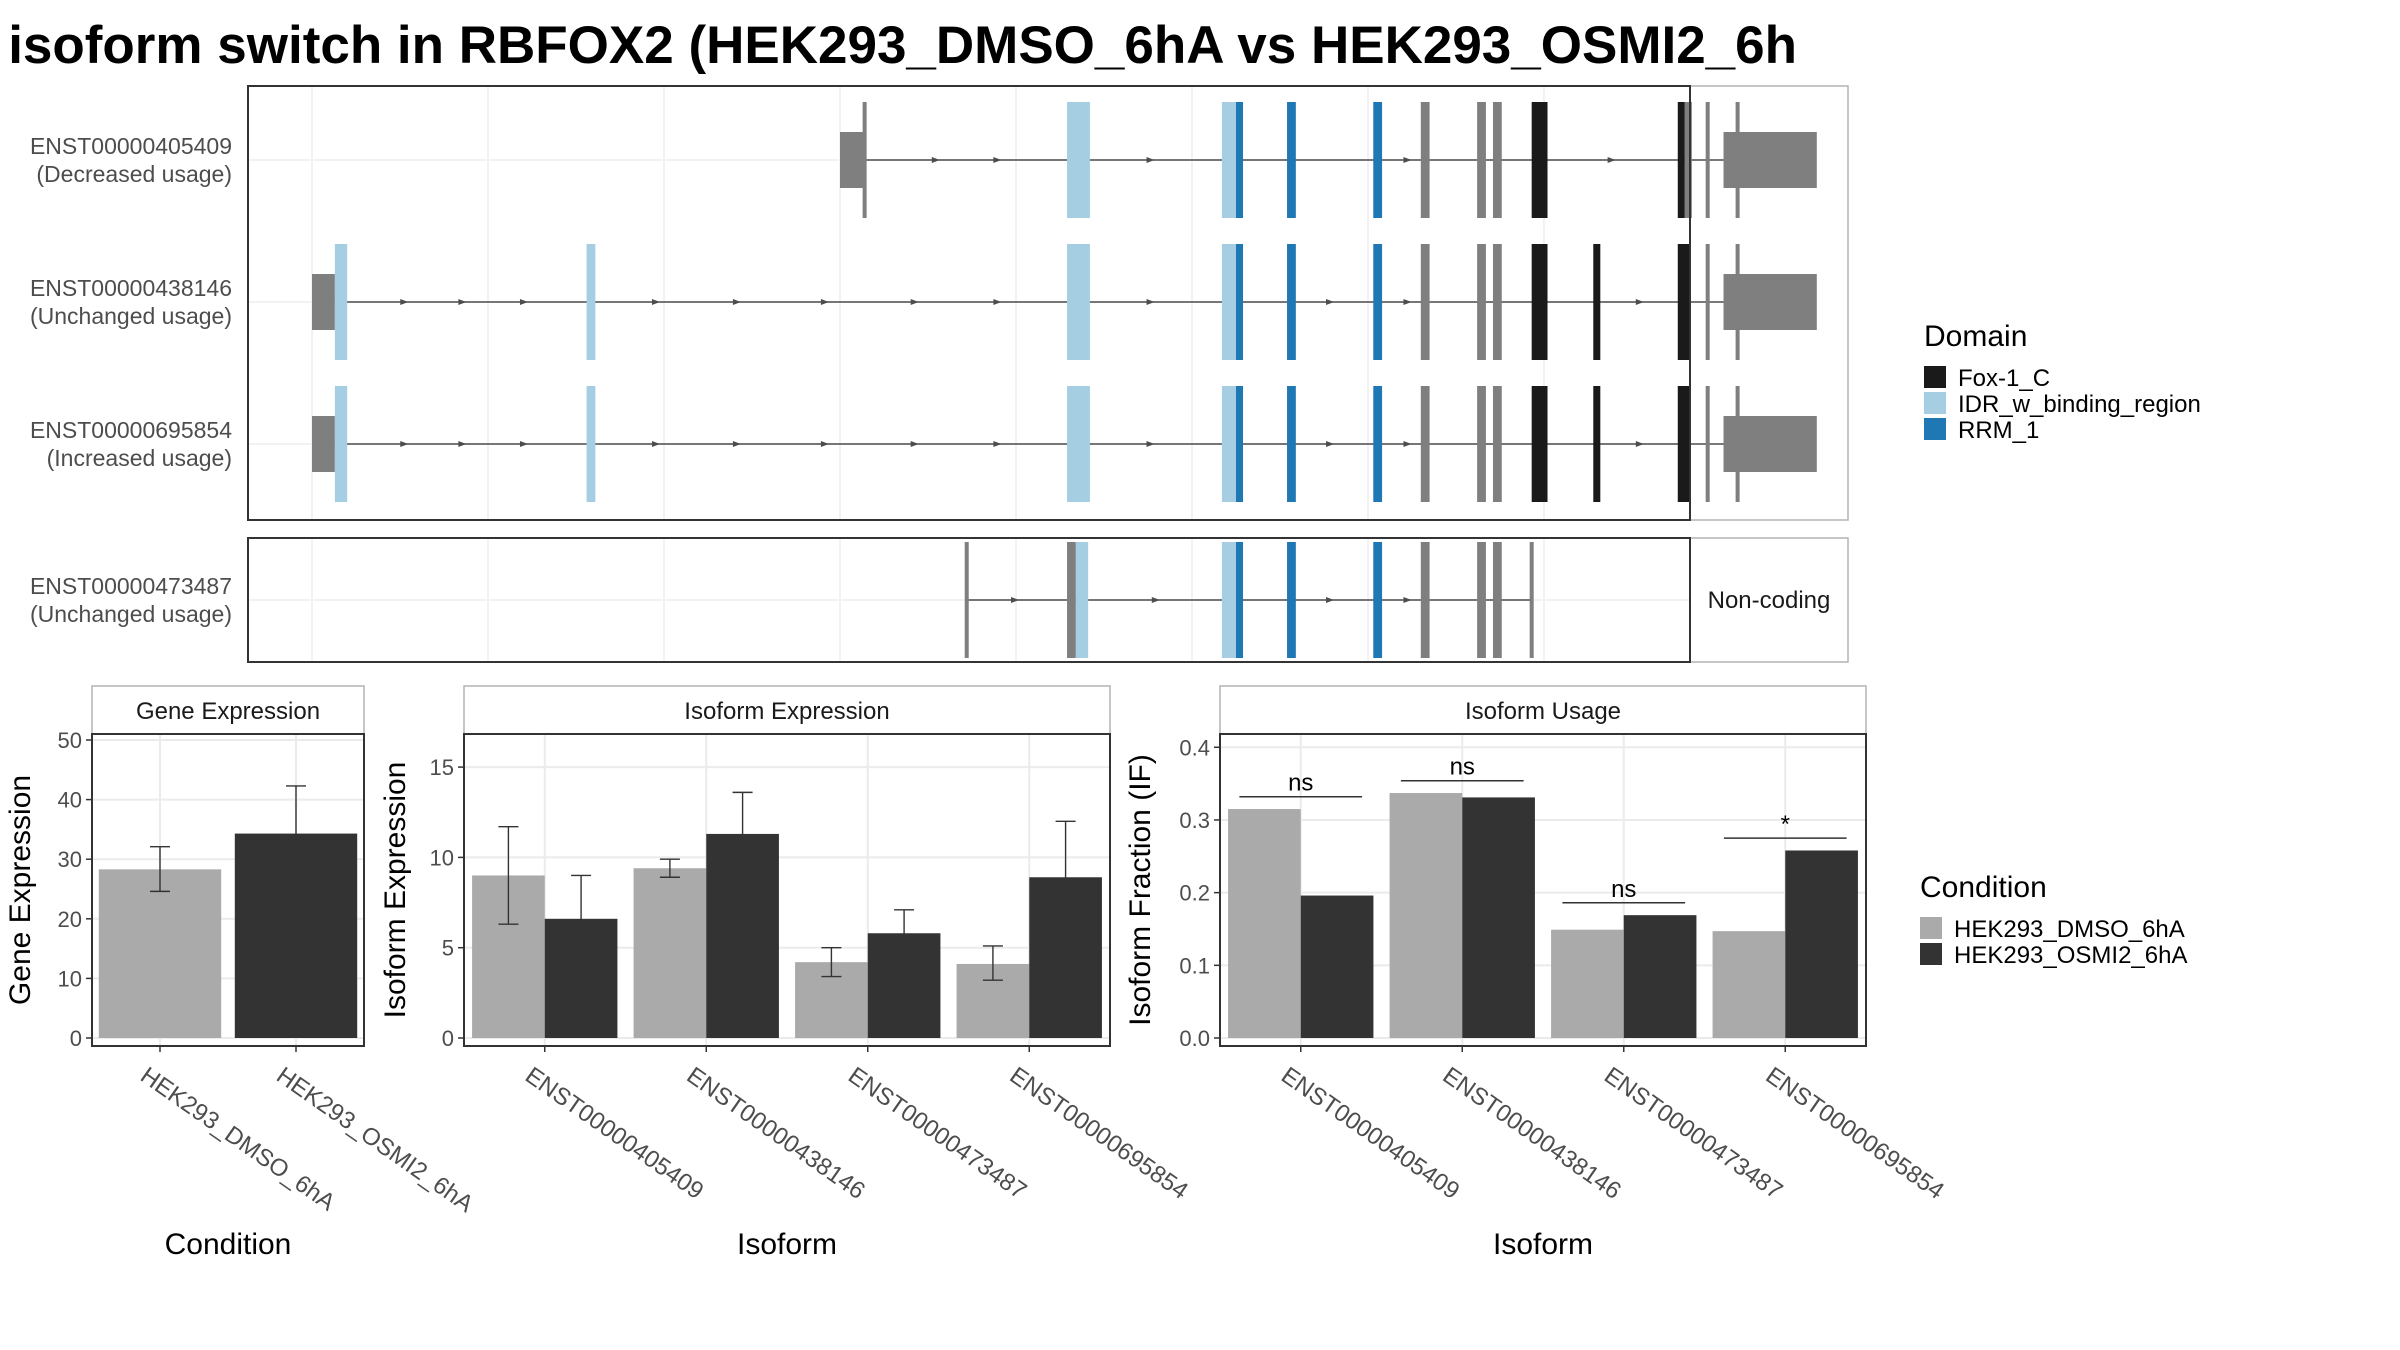 The image size is (2400, 1350). Describe the element at coordinates (442, 767) in the screenshot. I see `y-tick-label: 15` at that location.